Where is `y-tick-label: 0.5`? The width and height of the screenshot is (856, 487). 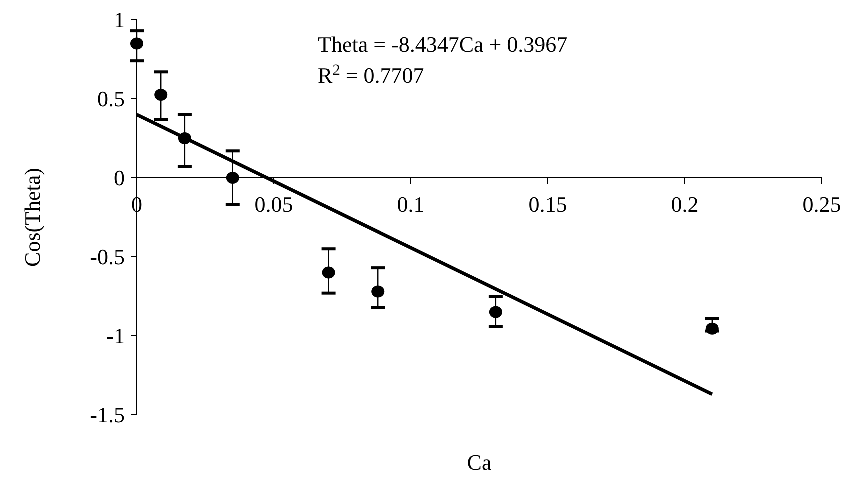
y-tick-label: 0.5 is located at coordinates (111, 99).